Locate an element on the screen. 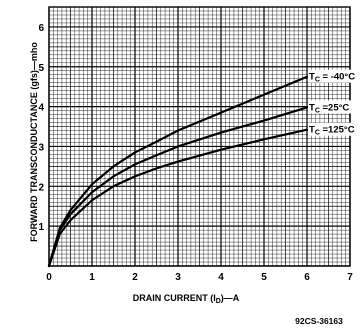 The height and width of the screenshot is (328, 364). x-tick-label: 7 is located at coordinates (350, 277).